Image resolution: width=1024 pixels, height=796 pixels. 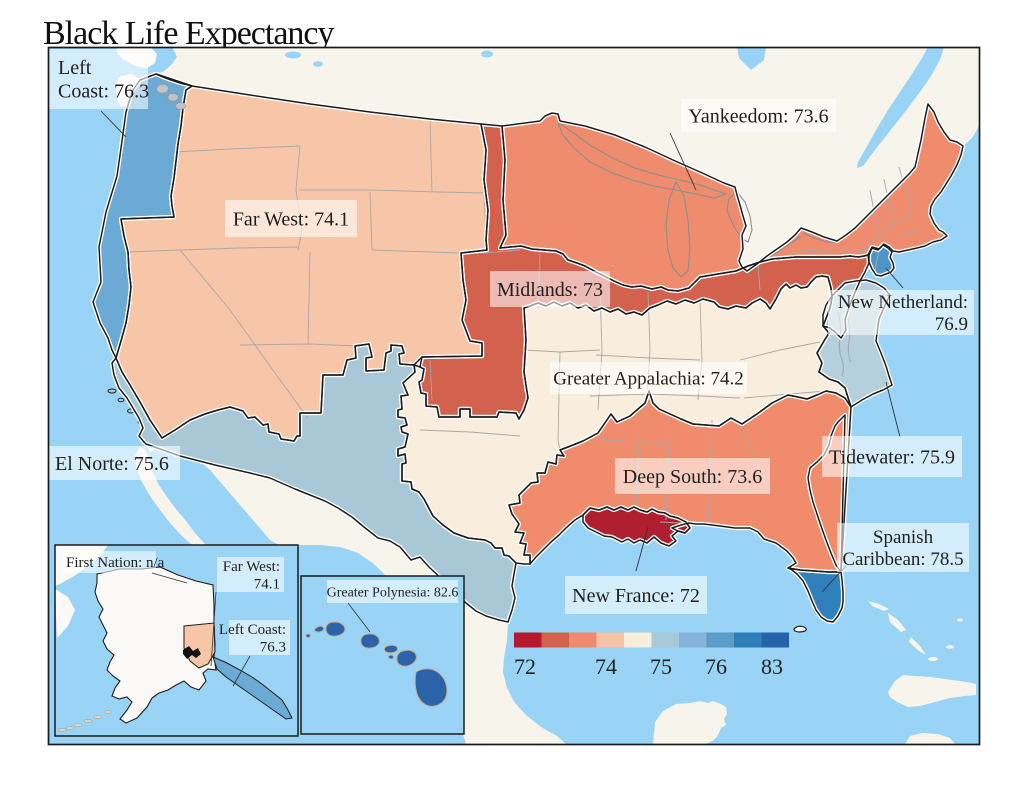 I want to click on svg-text: 75, so click(x=661, y=666).